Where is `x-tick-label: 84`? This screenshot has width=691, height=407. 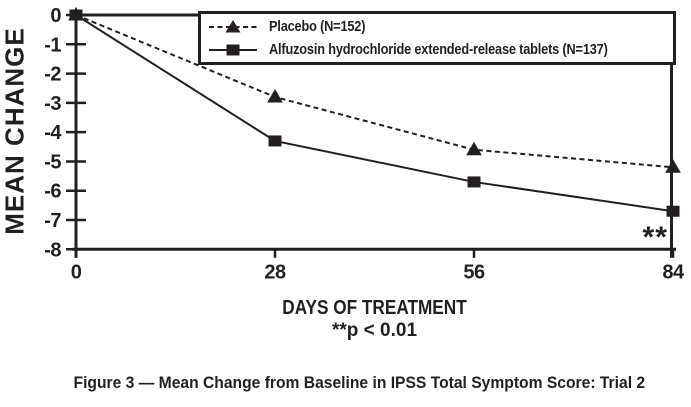
x-tick-label: 84 is located at coordinates (673, 272).